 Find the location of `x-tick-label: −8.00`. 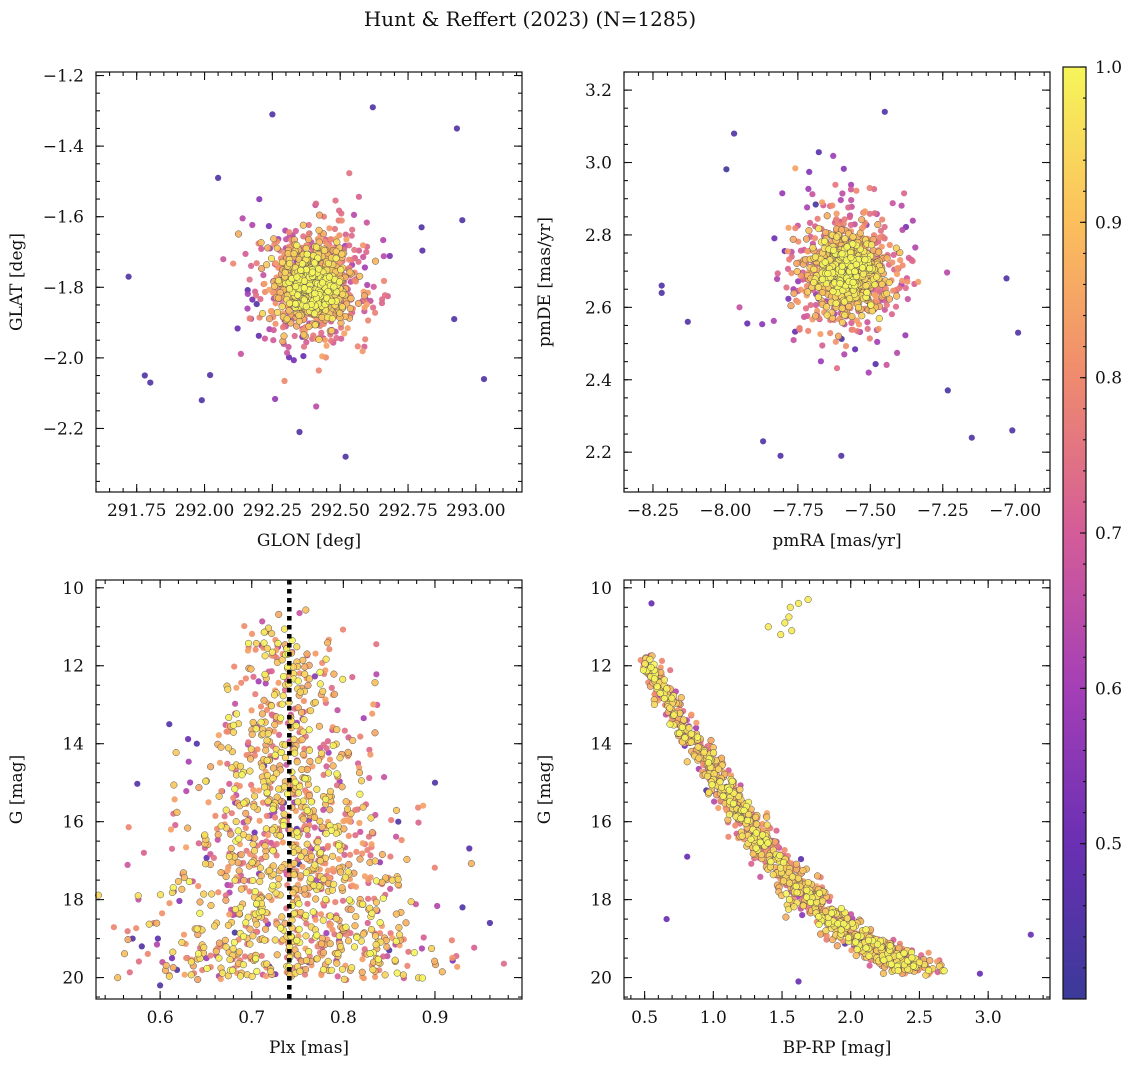

x-tick-label: −8.00 is located at coordinates (725, 511).